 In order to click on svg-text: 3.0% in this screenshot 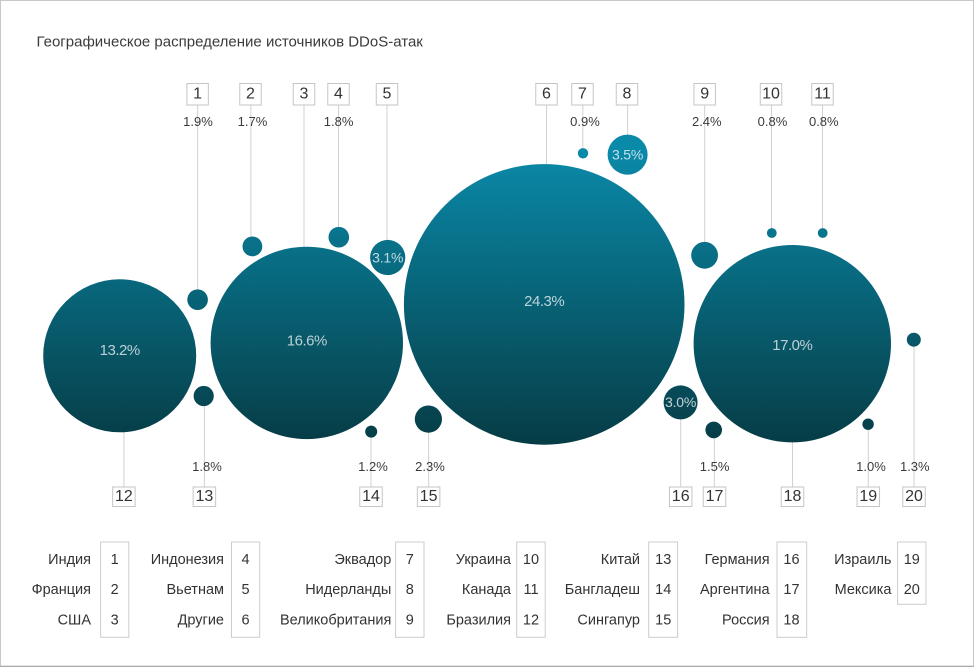, I will do `click(680, 402)`.